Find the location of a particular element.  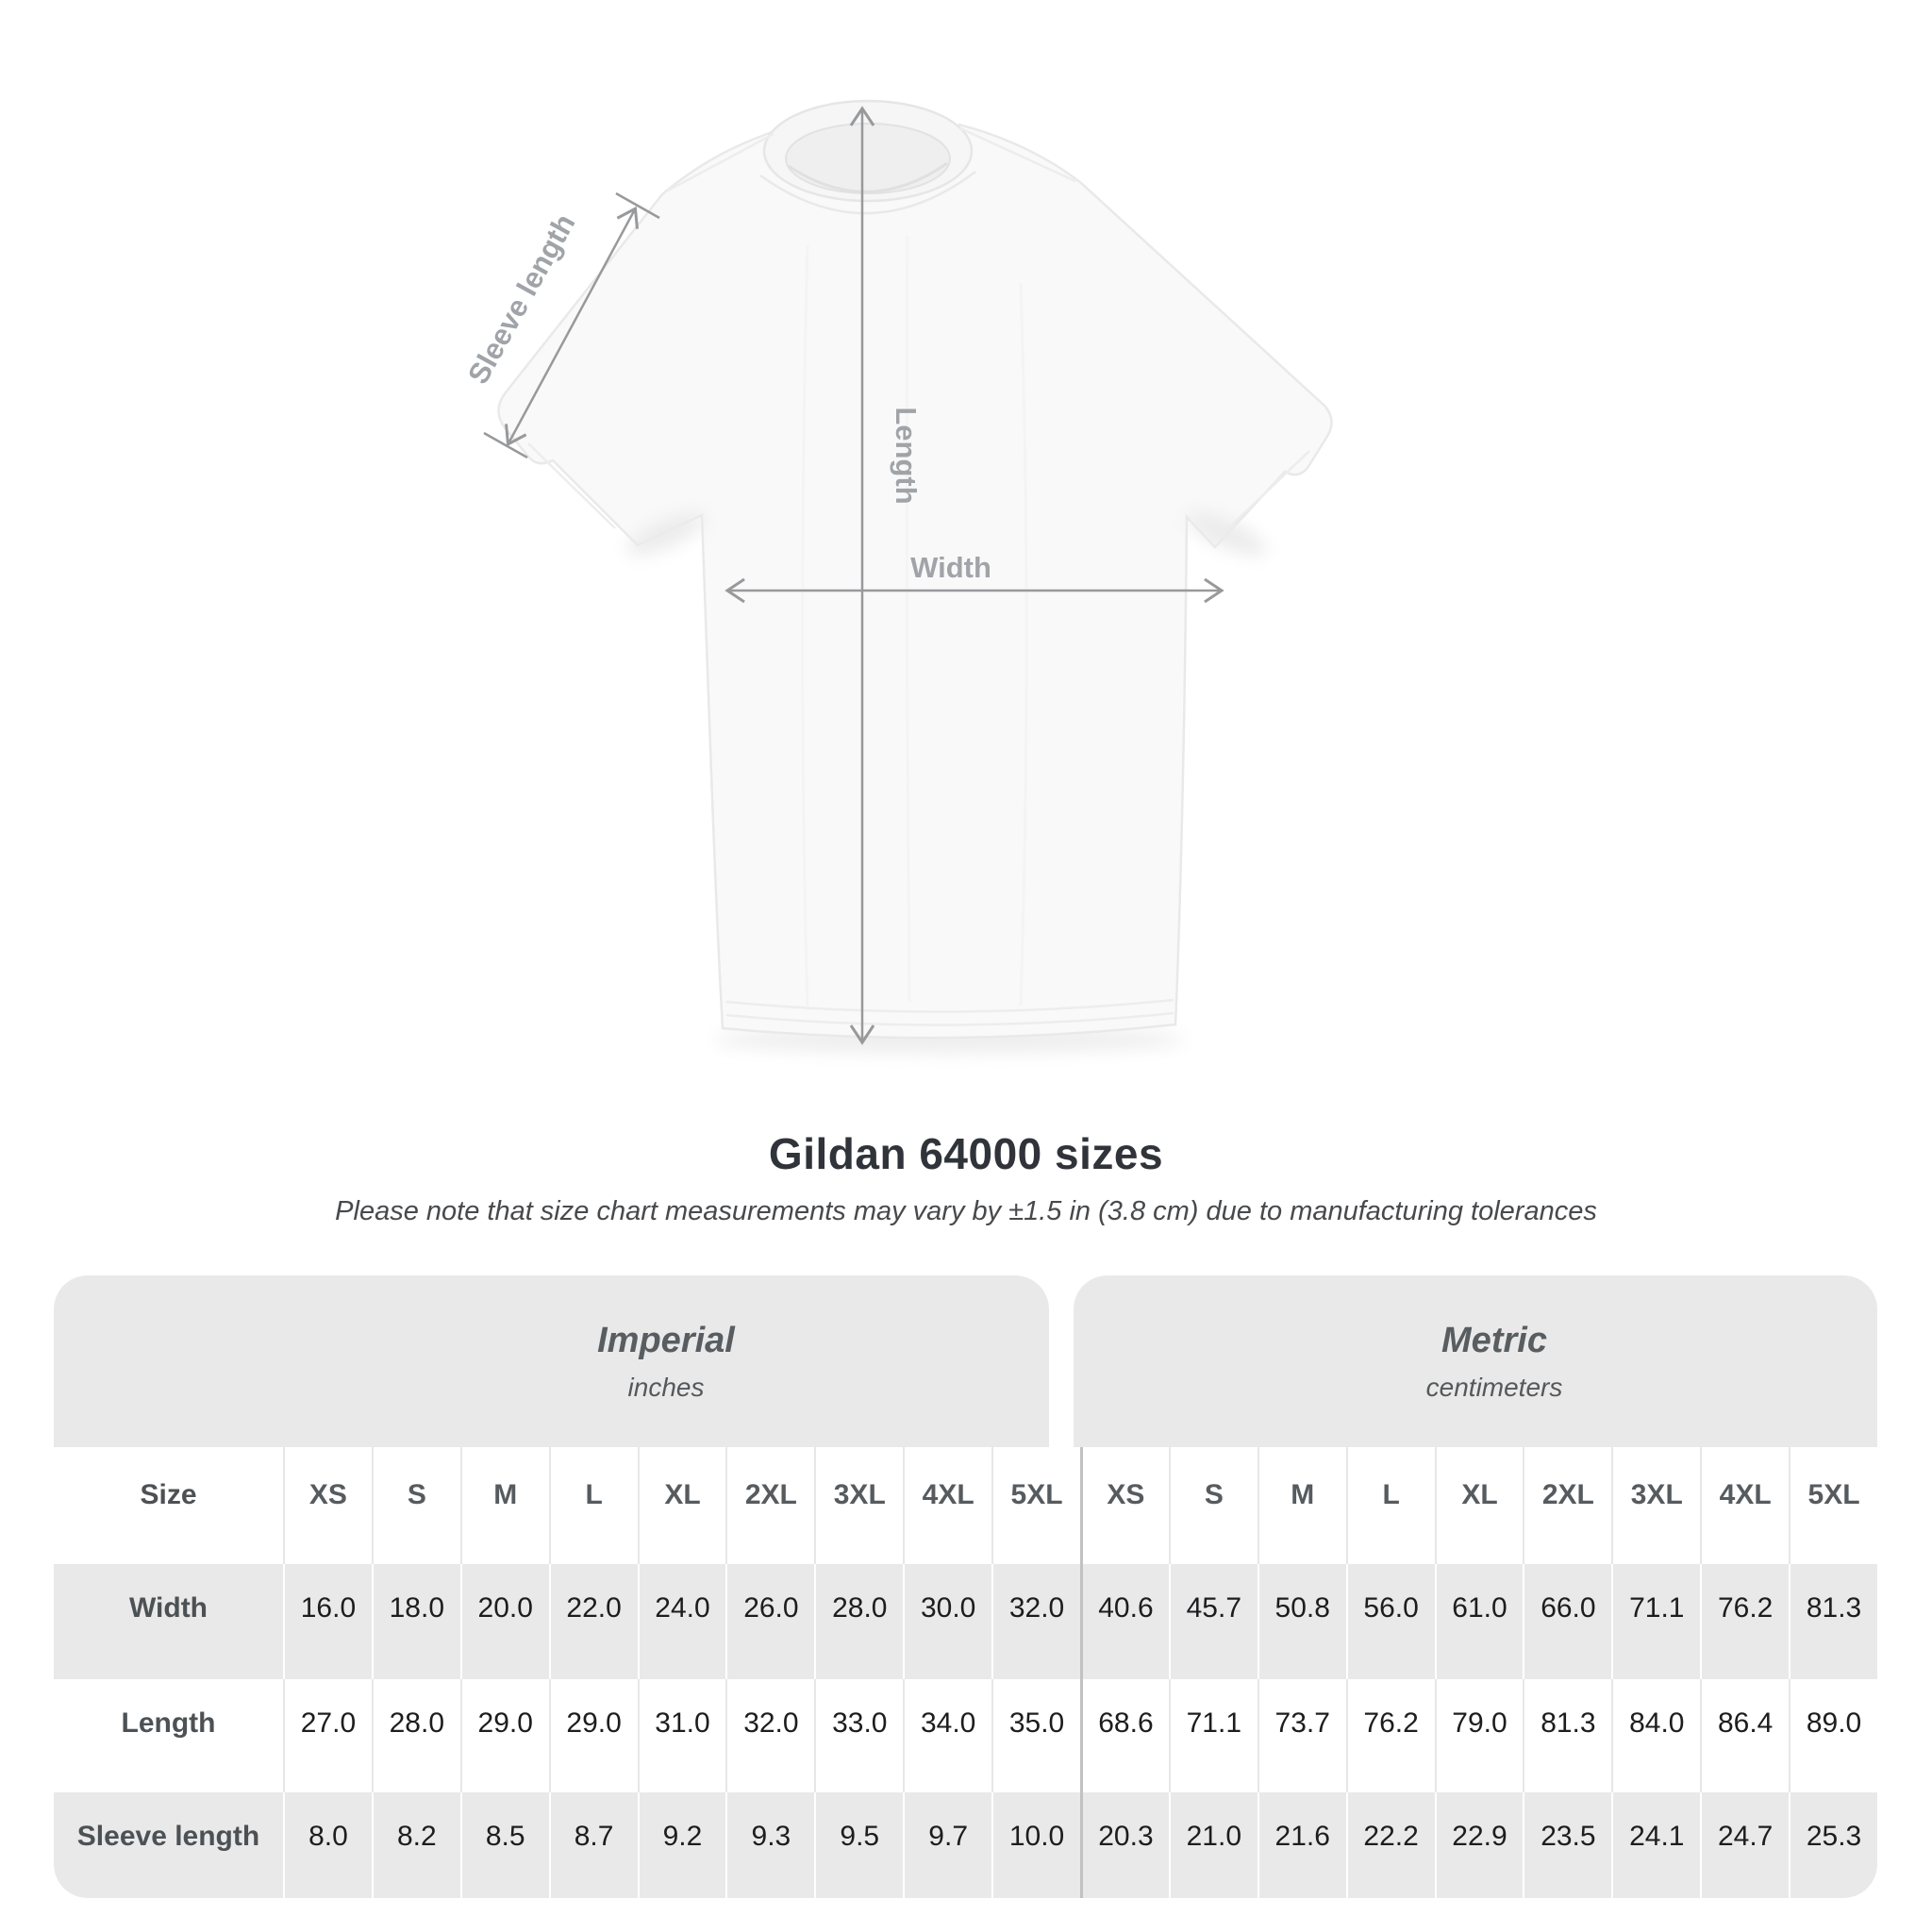

value-cell-metric: 21.6 is located at coordinates (1302, 1845).